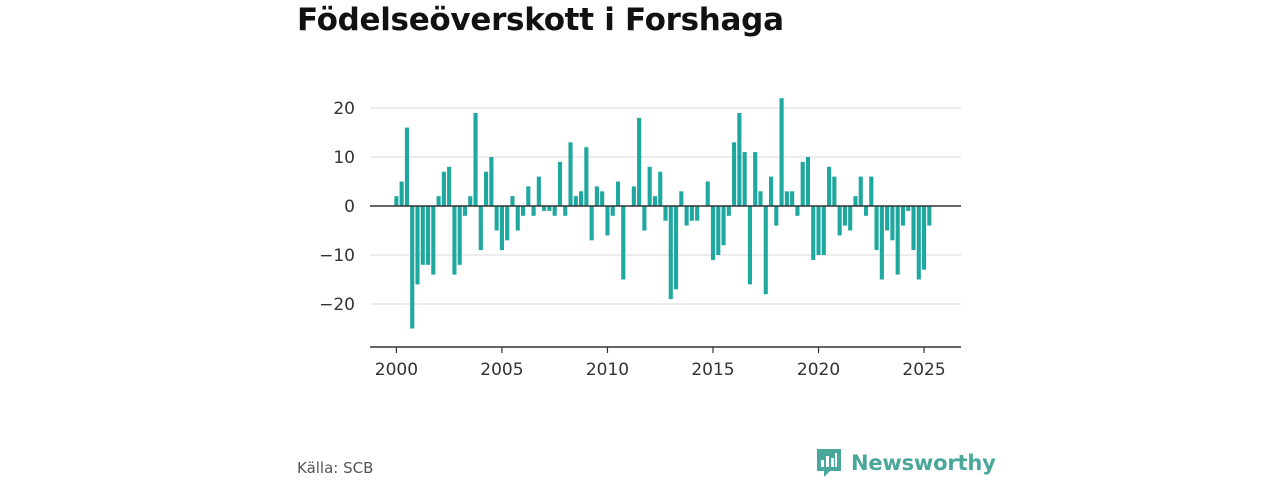 This screenshot has width=1280, height=480. Describe the element at coordinates (818, 370) in the screenshot. I see `x-tick-label: 2020` at that location.